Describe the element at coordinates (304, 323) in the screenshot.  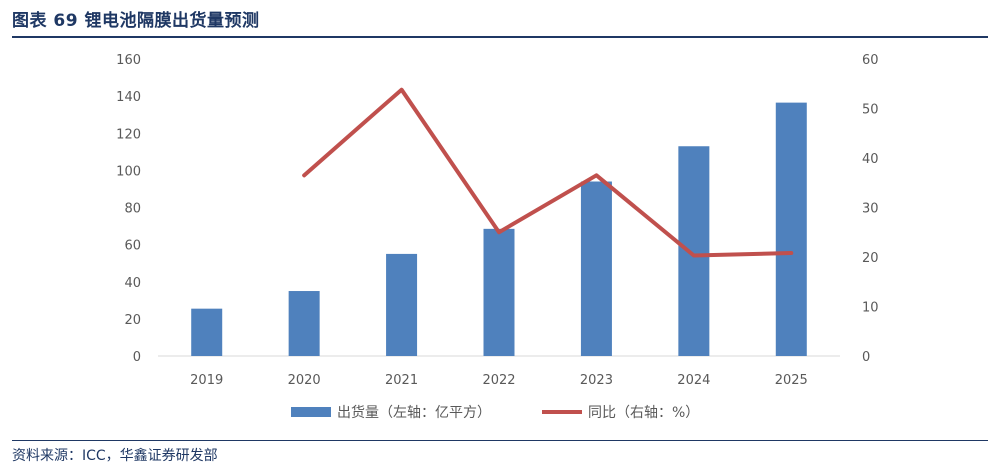
I see `bar-2020` at that location.